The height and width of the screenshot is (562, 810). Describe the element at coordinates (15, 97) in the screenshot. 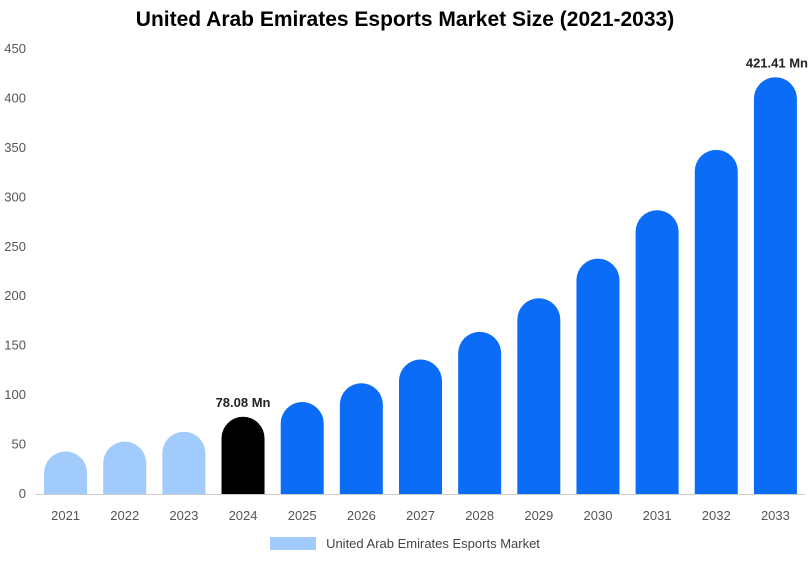

I see `y-tick-label: 400` at that location.